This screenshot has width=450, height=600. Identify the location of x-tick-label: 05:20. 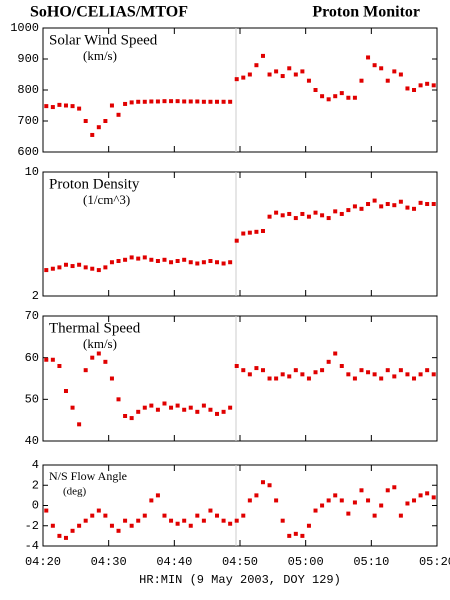
(434, 562).